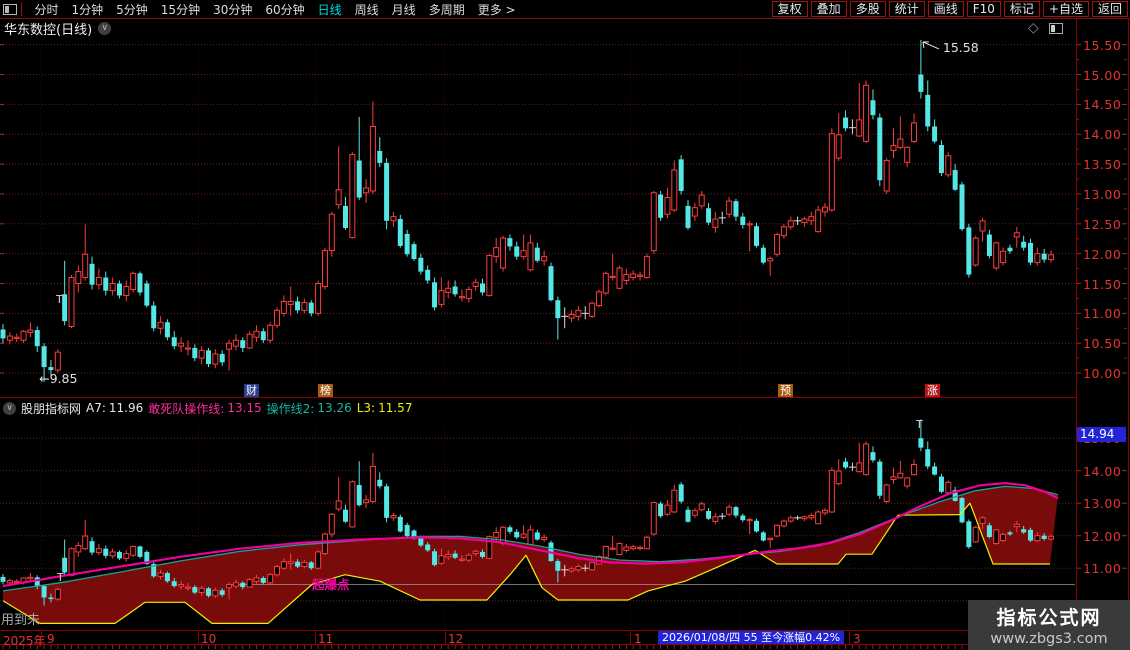  Describe the element at coordinates (1033, 28) in the screenshot. I see `diamond-icon: ◇` at that location.